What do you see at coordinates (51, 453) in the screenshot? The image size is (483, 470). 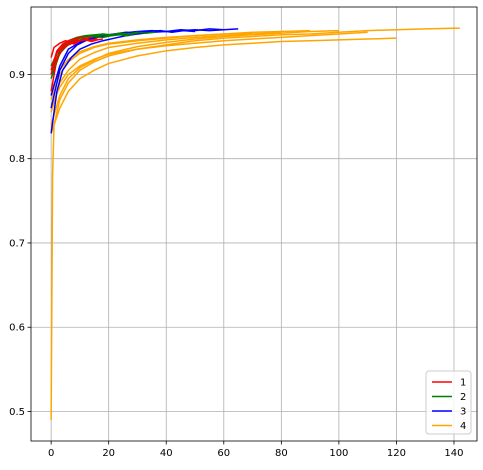 I see `x-tick-label: 0` at bounding box center [51, 453].